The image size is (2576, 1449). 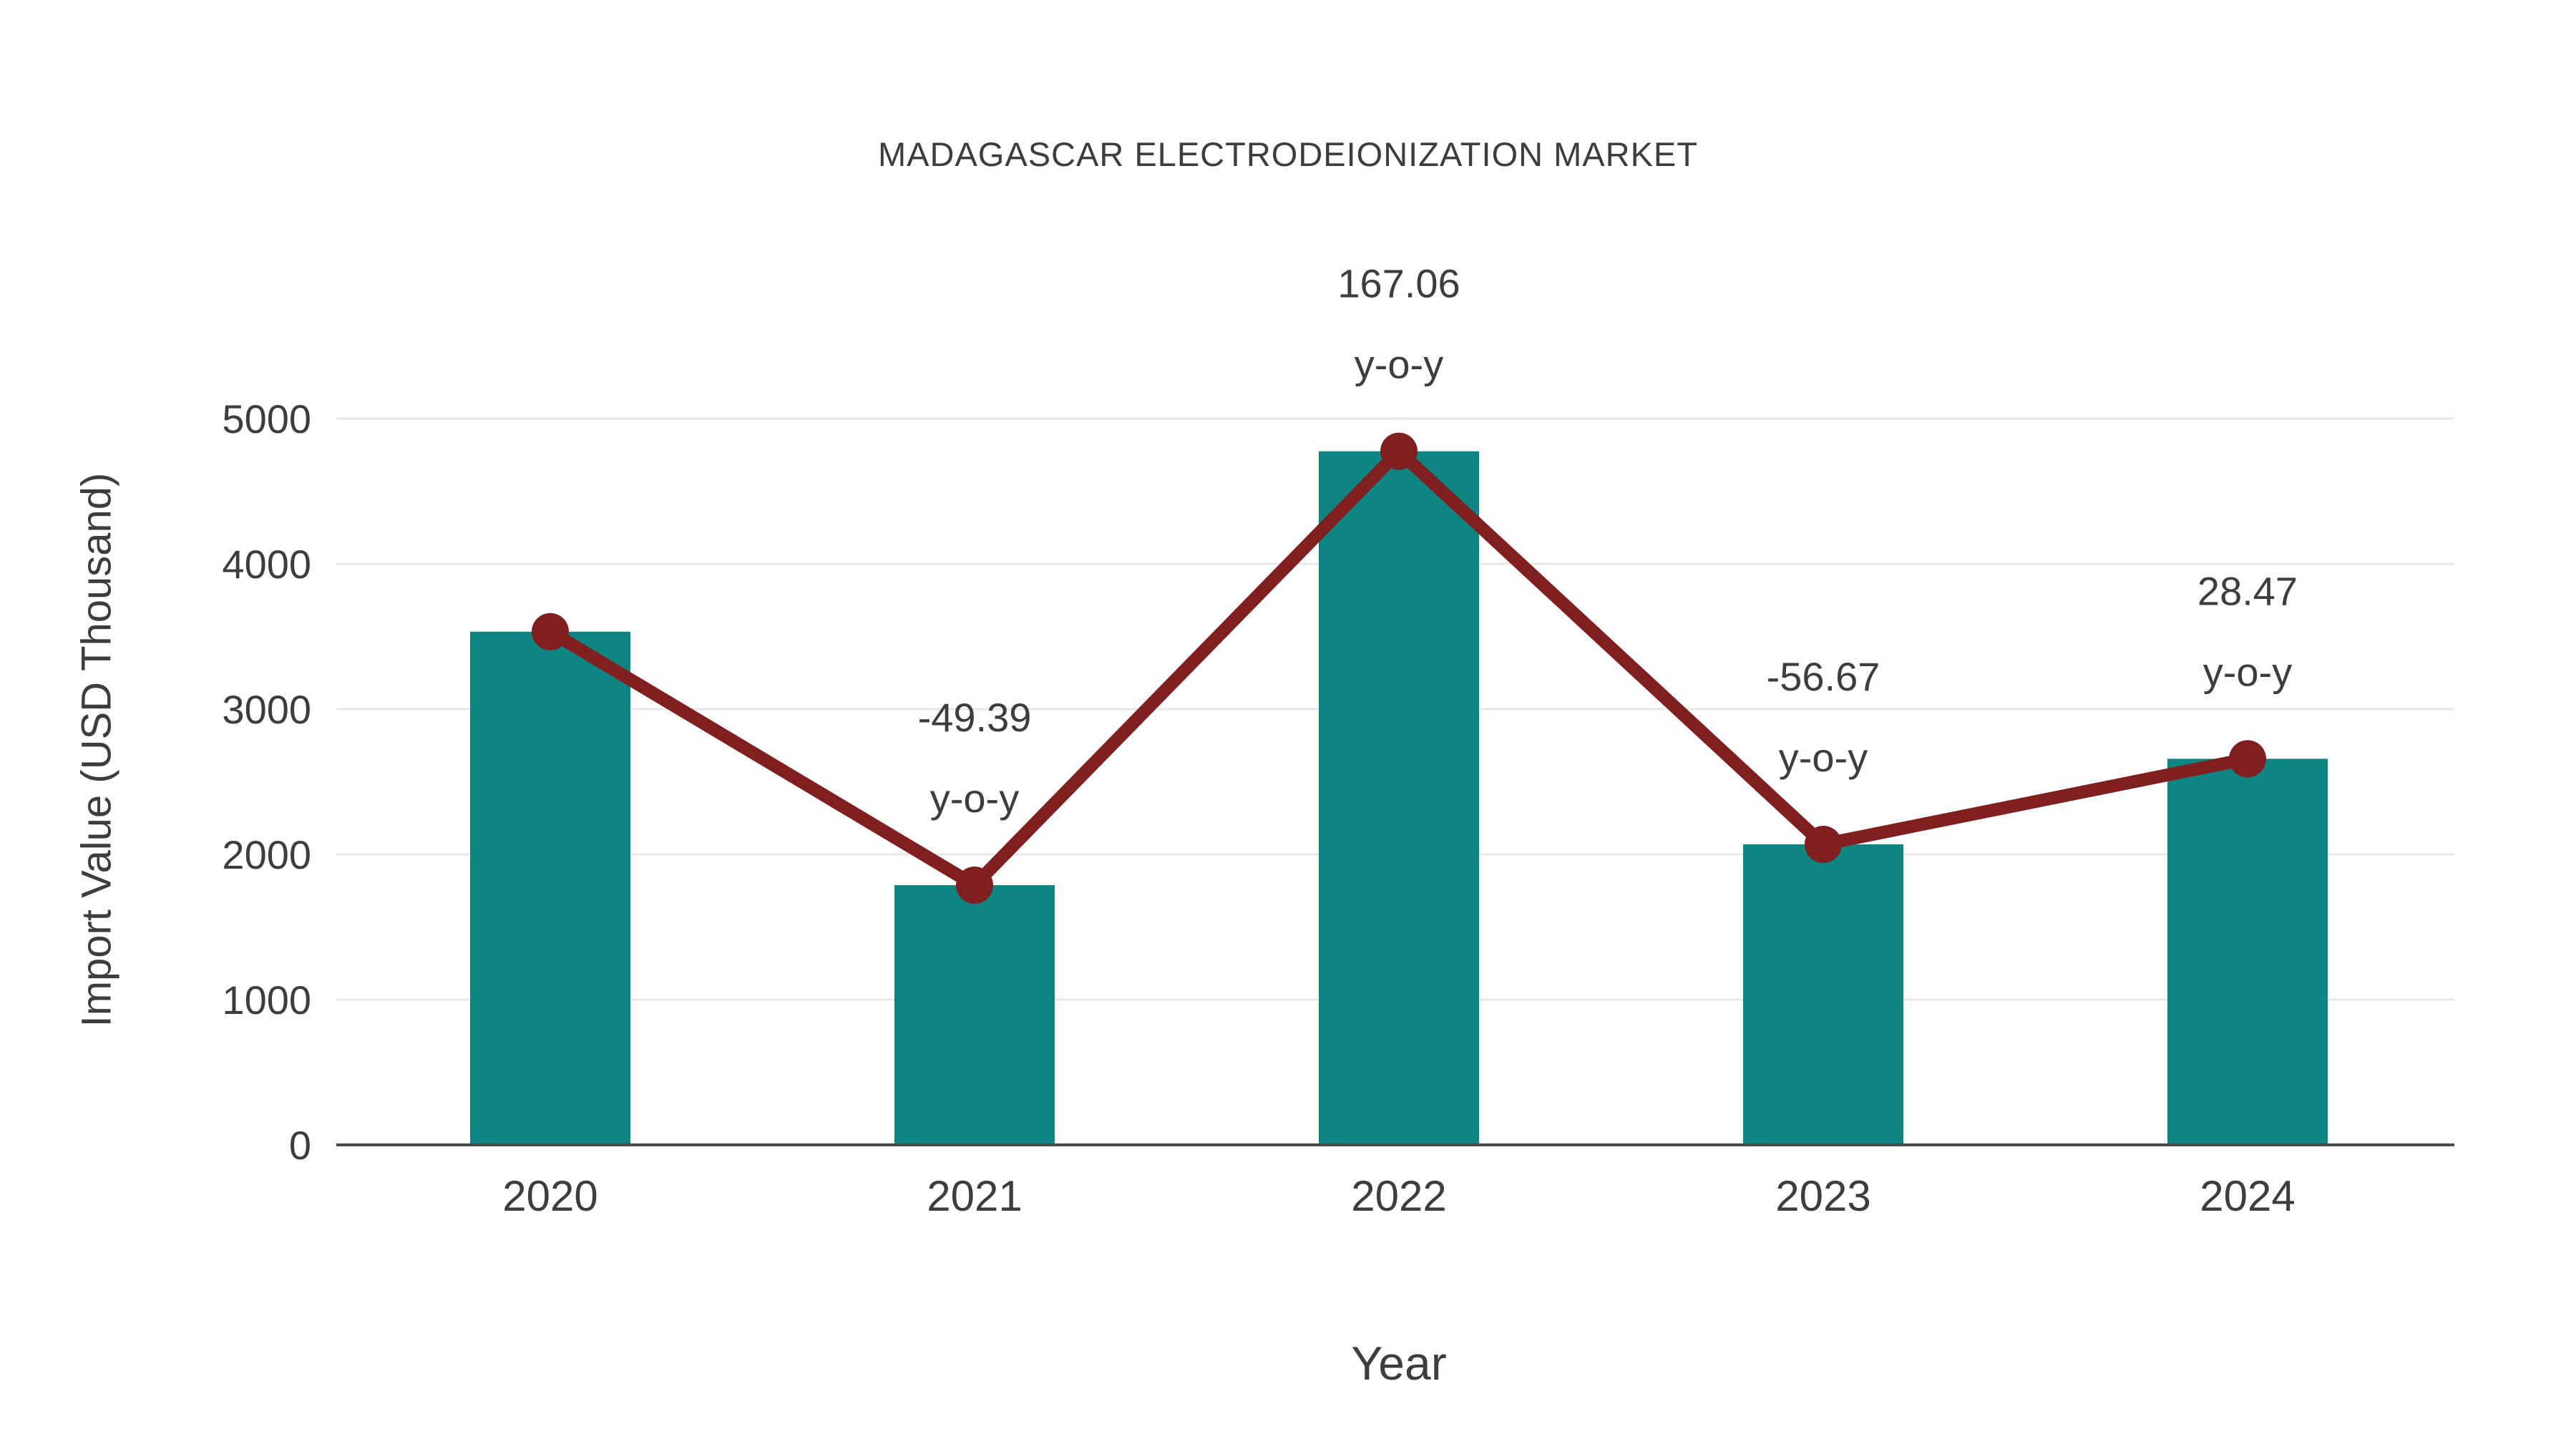 What do you see at coordinates (1399, 798) in the screenshot?
I see `bar-2022` at bounding box center [1399, 798].